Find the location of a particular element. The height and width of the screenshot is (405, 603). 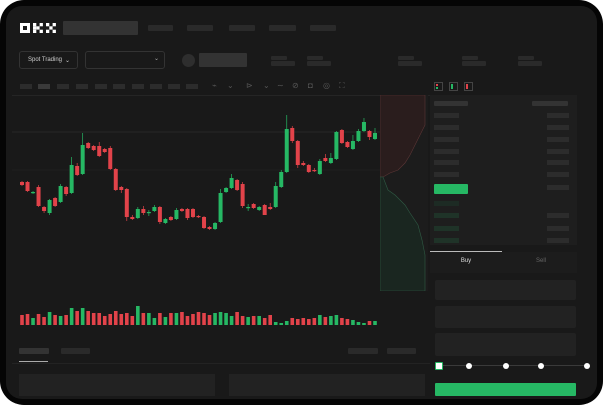

settings-icon: ◎ is located at coordinates (326, 85).